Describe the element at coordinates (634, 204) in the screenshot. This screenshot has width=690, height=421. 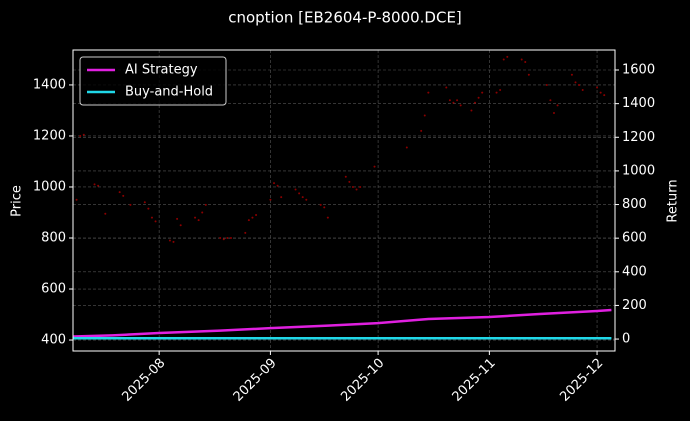
I see `y2-tick-label: 800` at that location.